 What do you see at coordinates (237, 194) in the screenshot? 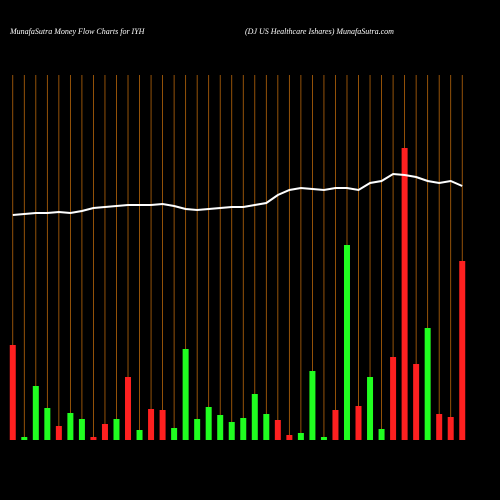
I see `money-flow-line` at bounding box center [237, 194].